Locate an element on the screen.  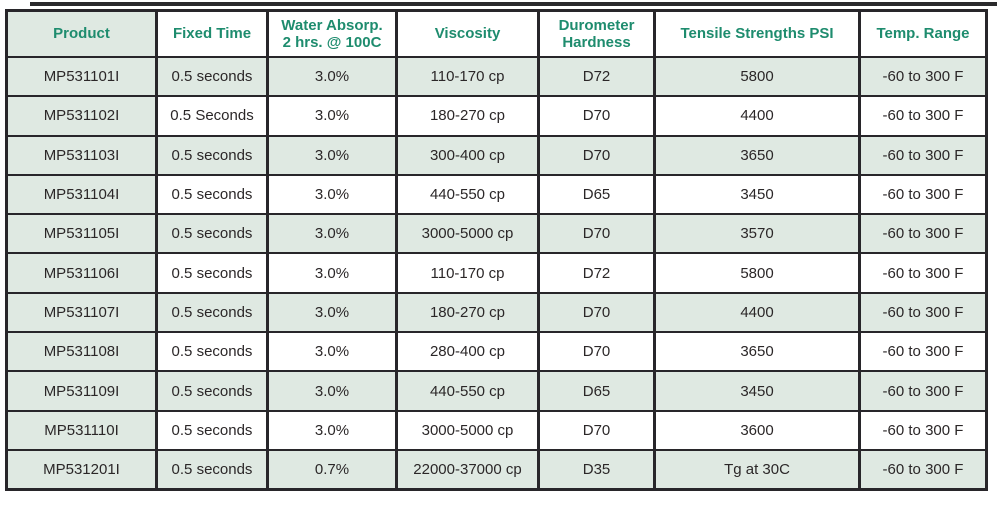
top-divider-rule is located at coordinates (513, 4).